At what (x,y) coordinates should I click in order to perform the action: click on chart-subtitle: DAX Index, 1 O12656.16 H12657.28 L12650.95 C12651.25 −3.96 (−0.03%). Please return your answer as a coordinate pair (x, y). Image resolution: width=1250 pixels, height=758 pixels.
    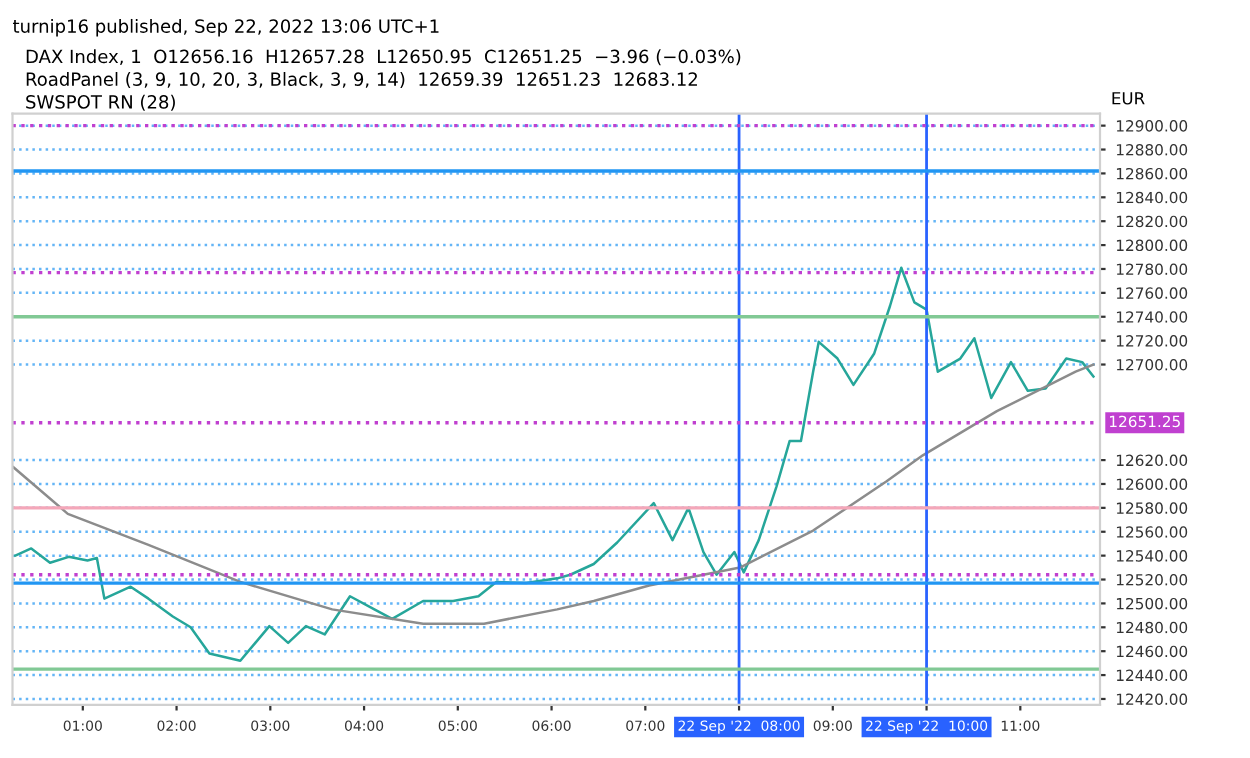
    Looking at the image, I should click on (383, 57).